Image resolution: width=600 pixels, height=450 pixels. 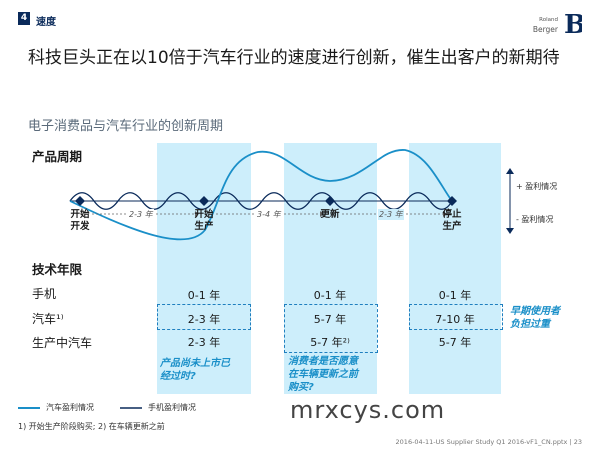 I want to click on milestone-start-prod-label: 开始 生产, so click(x=204, y=220).